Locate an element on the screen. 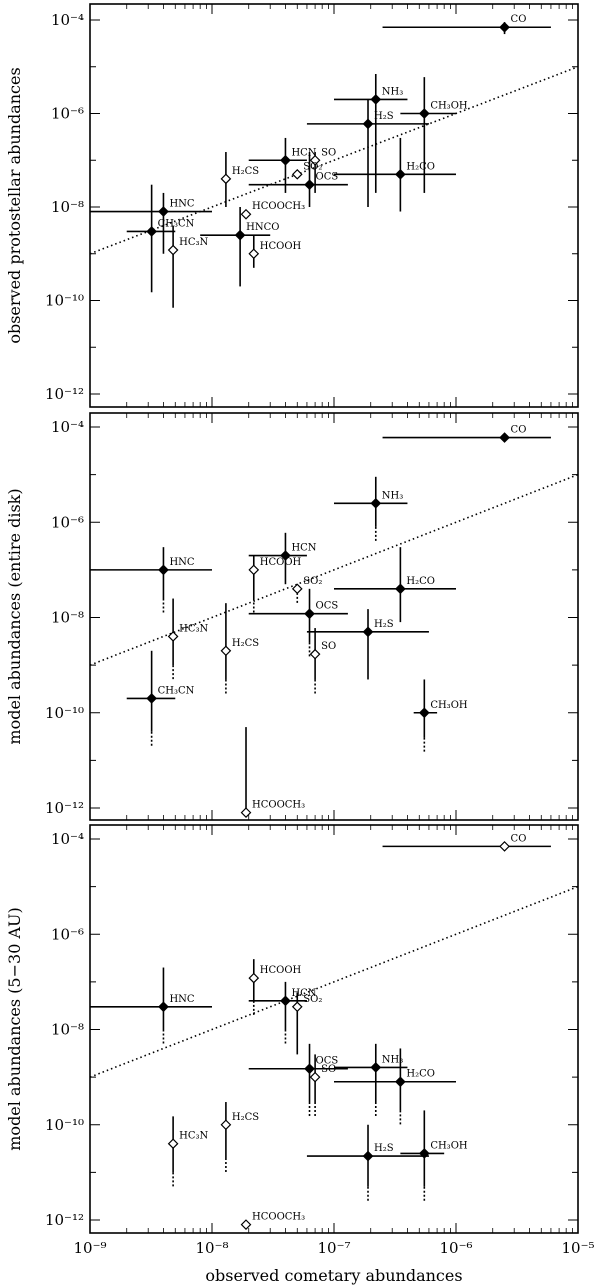 The height and width of the screenshot is (1287, 600). data-point: HNCO is located at coordinates (239, 247).